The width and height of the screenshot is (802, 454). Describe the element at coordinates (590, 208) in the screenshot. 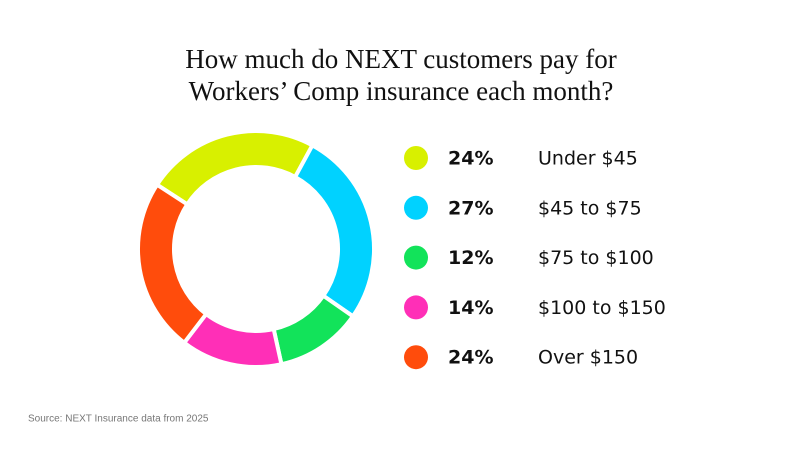

I see `legend-label: $45 to $75` at that location.